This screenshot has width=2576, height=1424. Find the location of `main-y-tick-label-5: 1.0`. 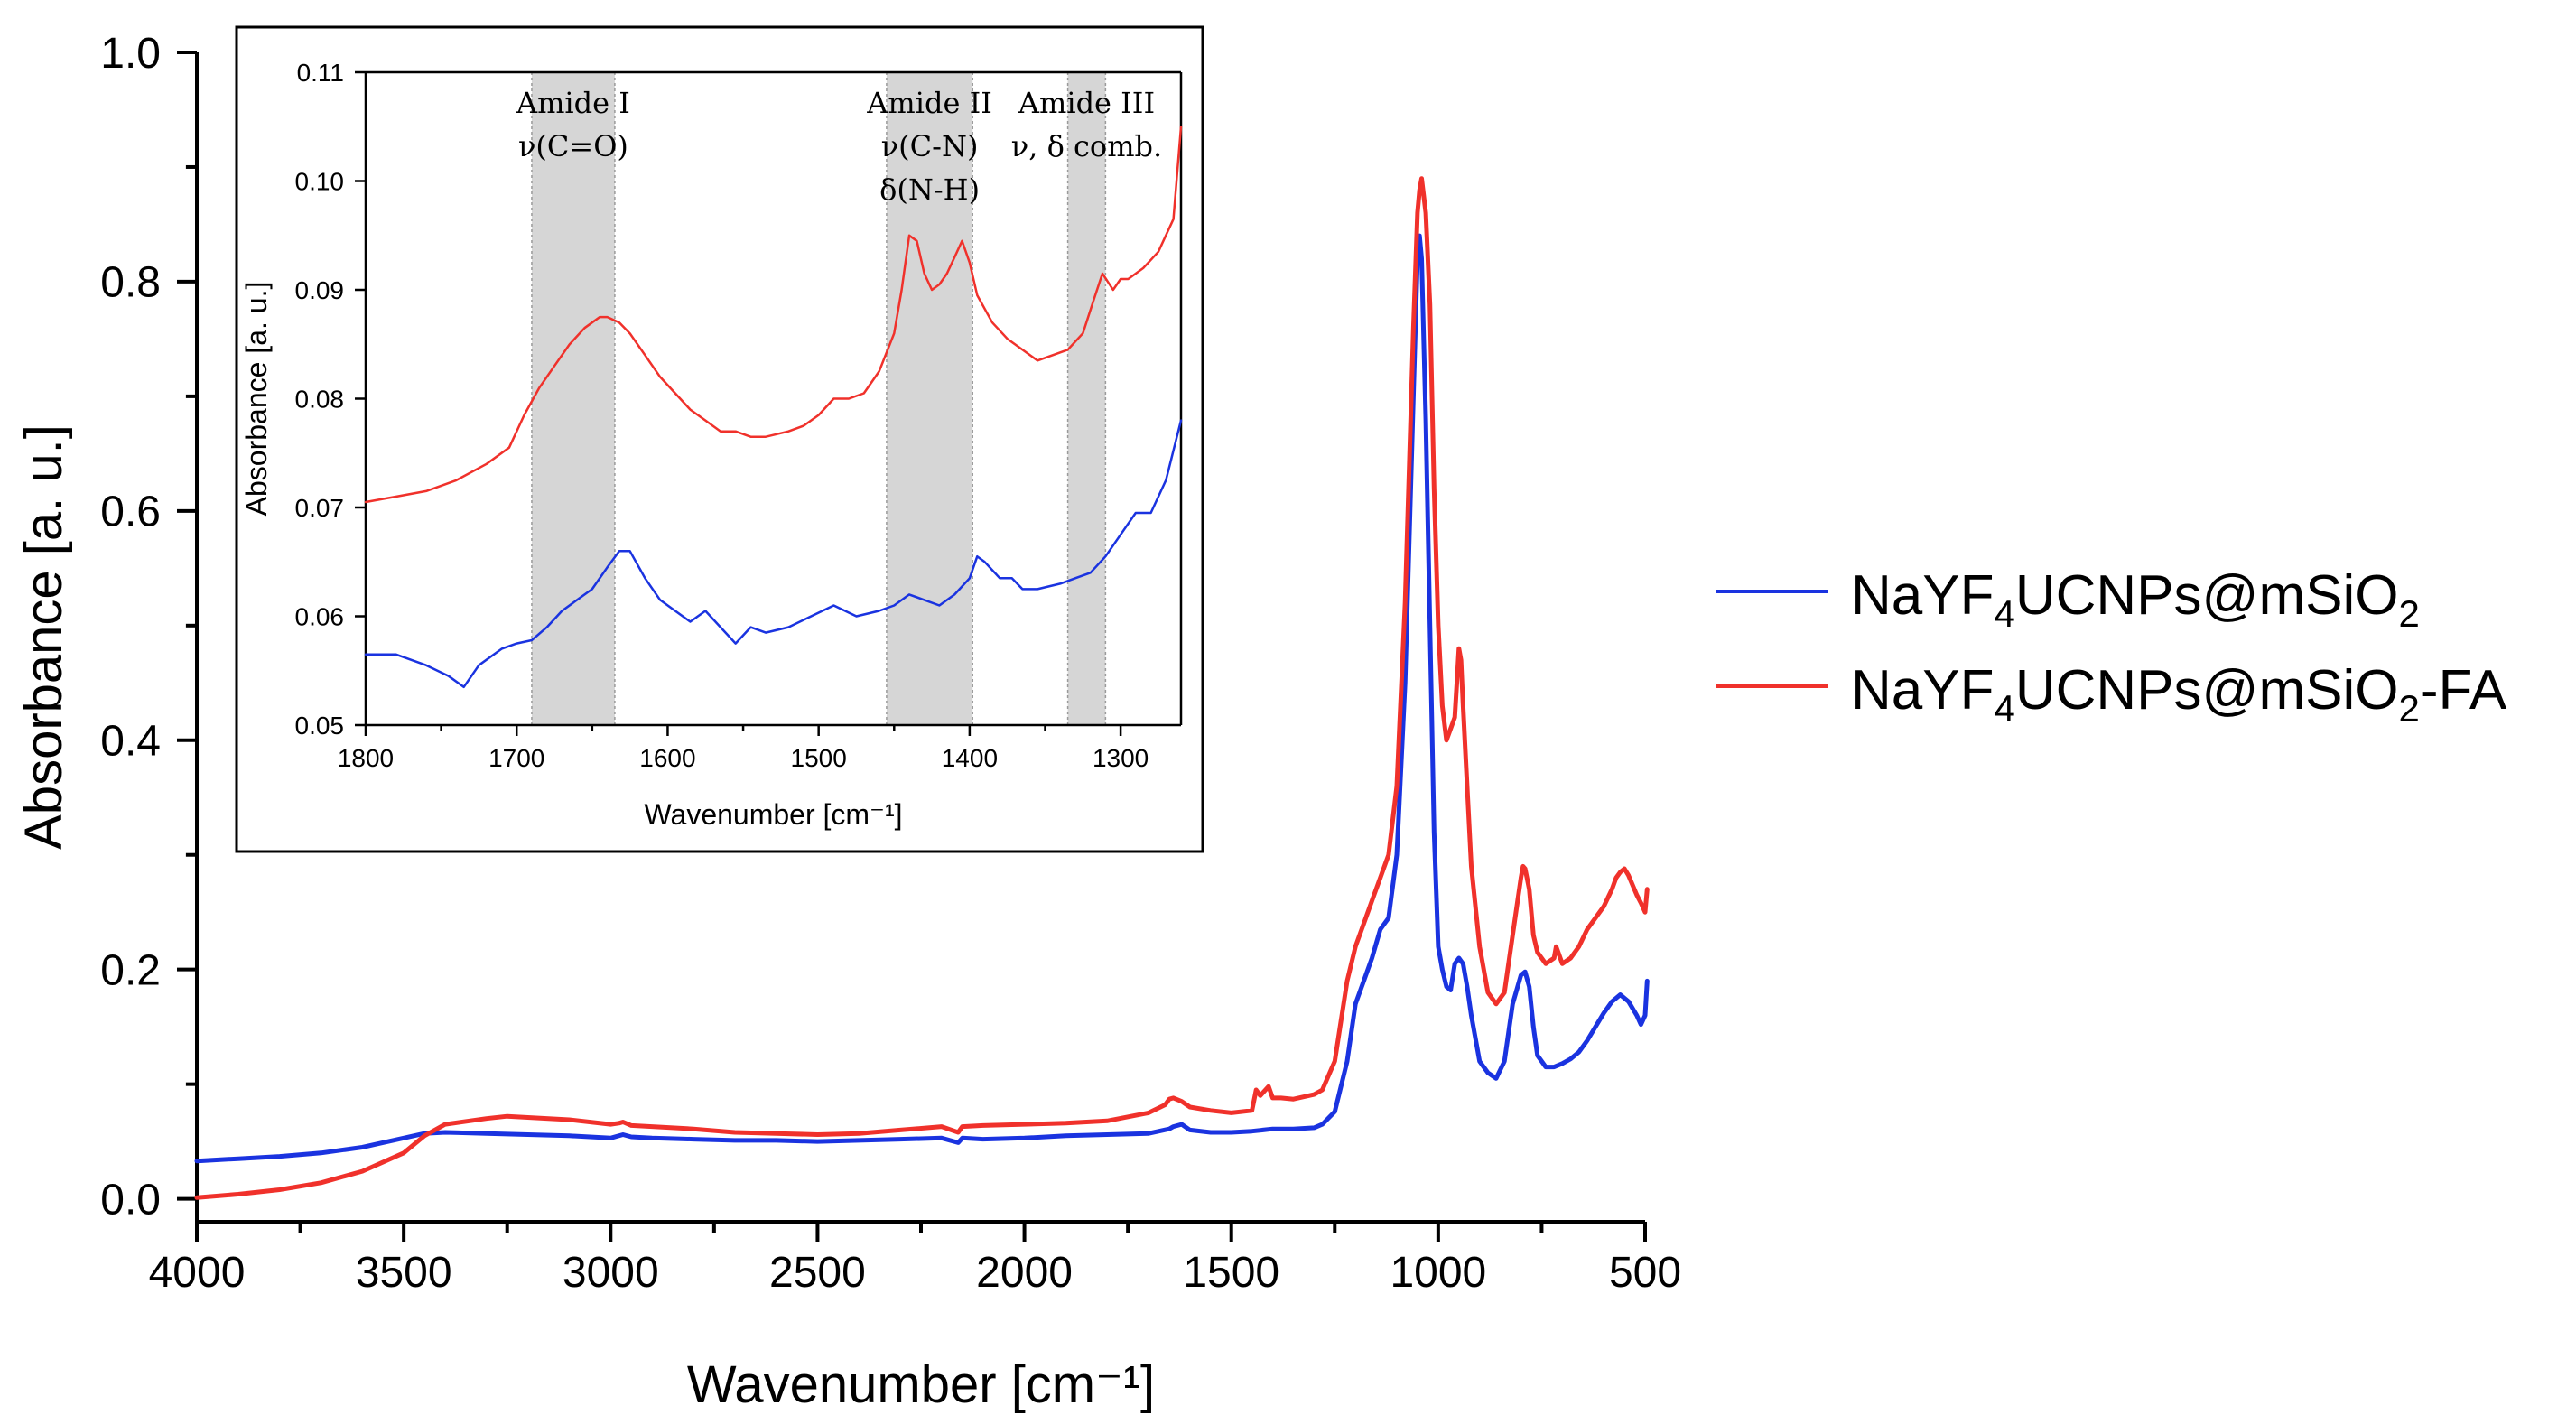

main-y-tick-label-5: 1.0 is located at coordinates (130, 54).